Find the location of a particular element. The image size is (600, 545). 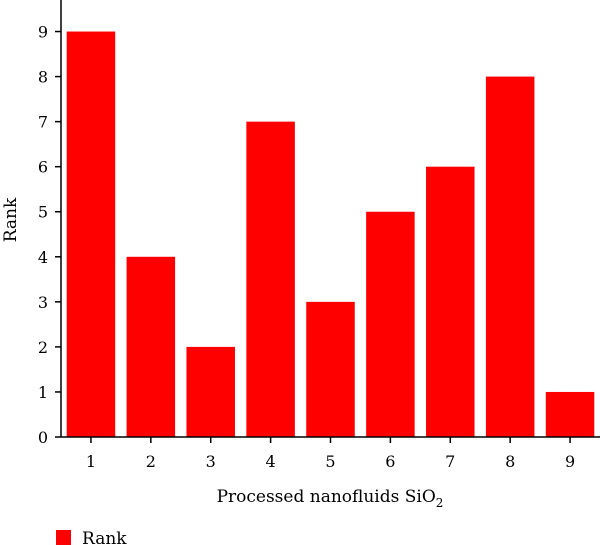

y-tick-label: 2 is located at coordinates (43, 347).